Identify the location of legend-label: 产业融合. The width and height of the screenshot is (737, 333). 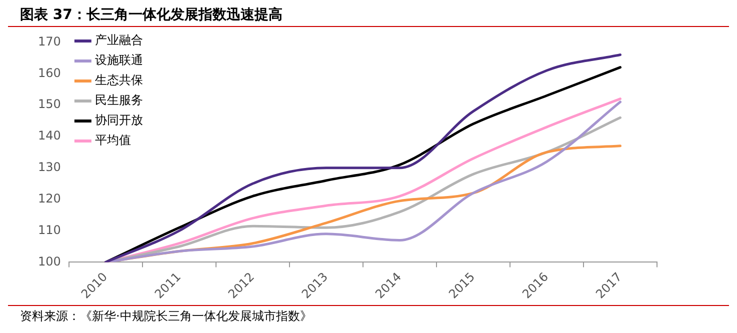
(118, 40).